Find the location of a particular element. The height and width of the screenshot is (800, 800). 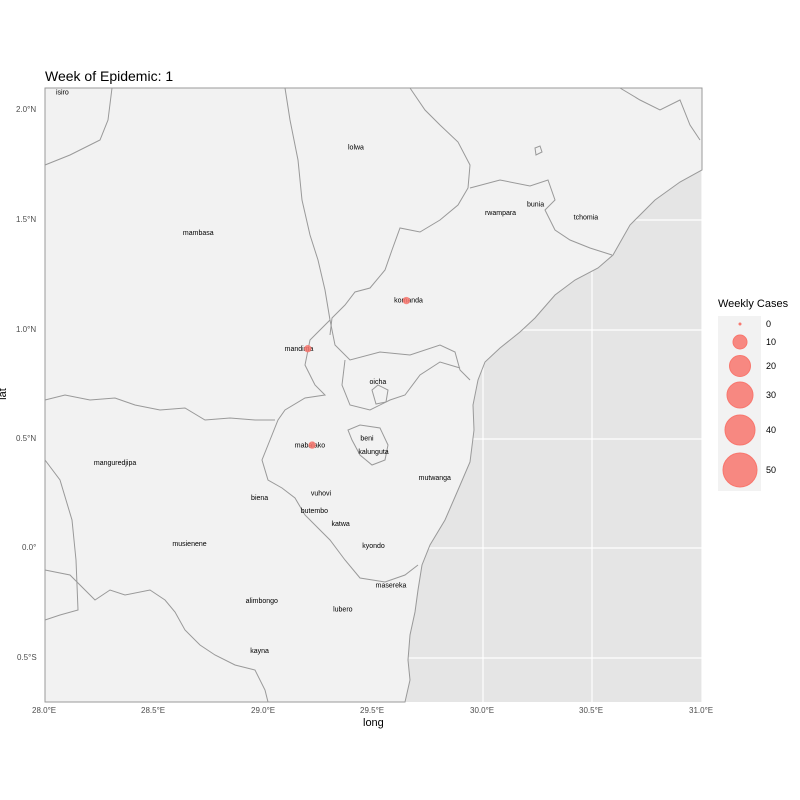

y-tick-label: 1.5°N is located at coordinates (26, 219).